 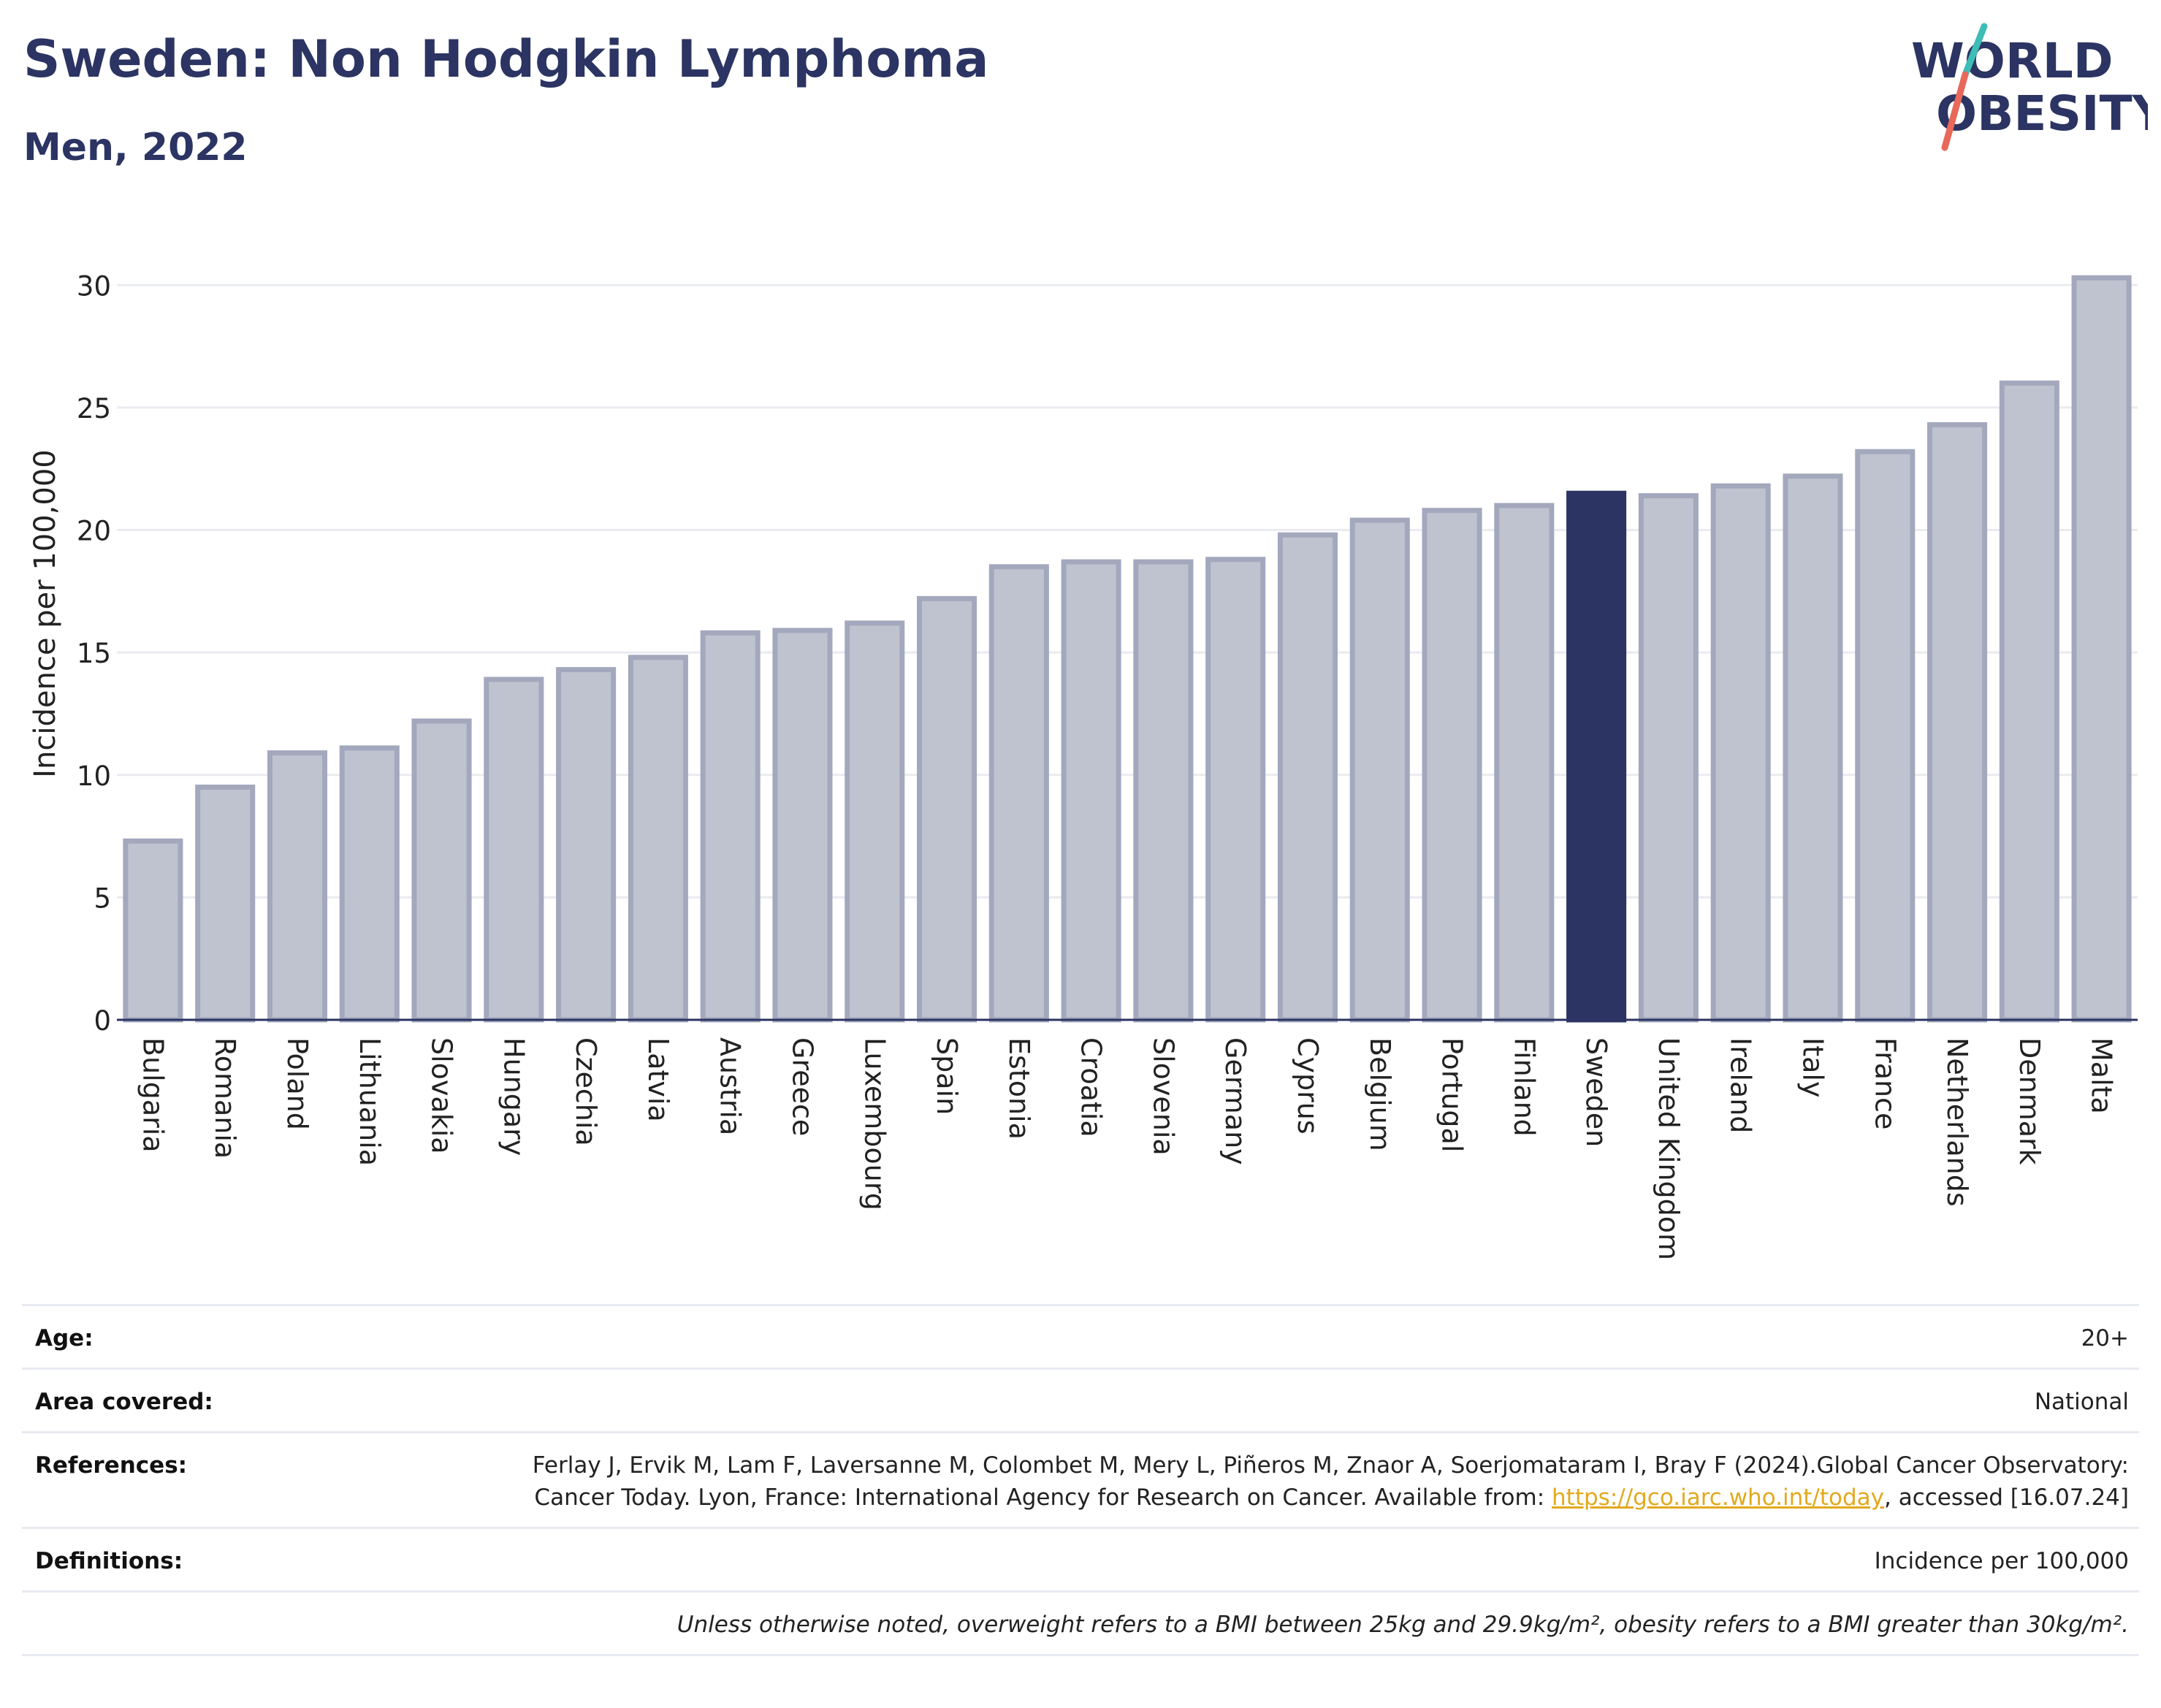 I want to click on area-label: Area covered:, so click(x=124, y=1402).